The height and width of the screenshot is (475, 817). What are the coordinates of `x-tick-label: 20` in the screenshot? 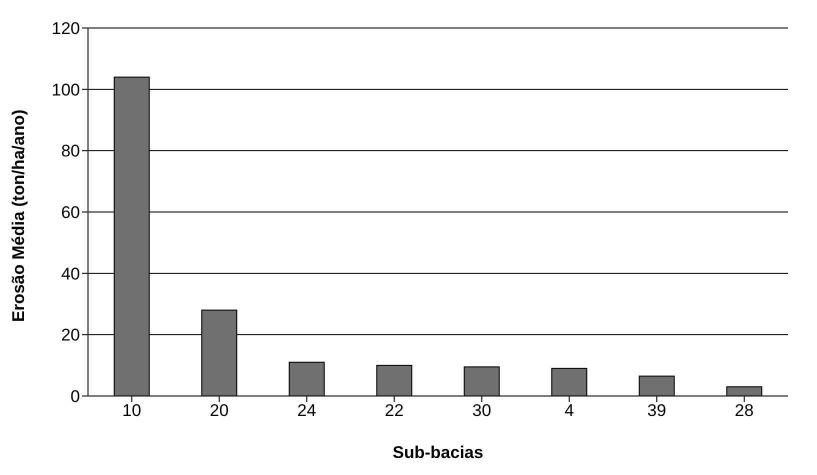 It's located at (219, 410).